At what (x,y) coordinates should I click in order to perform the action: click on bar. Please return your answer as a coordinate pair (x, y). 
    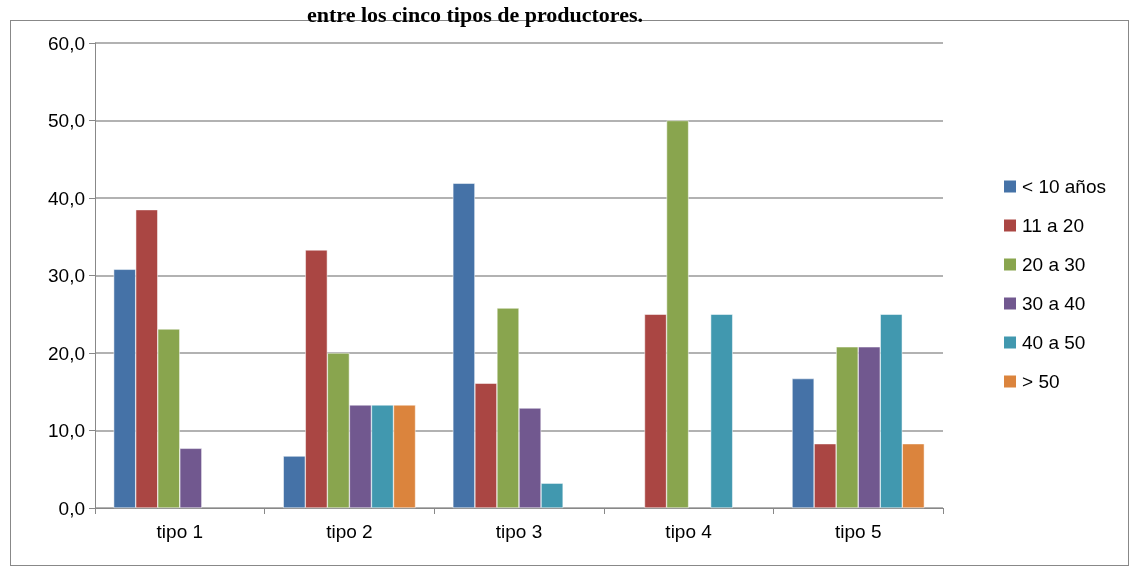
    Looking at the image, I should click on (721, 411).